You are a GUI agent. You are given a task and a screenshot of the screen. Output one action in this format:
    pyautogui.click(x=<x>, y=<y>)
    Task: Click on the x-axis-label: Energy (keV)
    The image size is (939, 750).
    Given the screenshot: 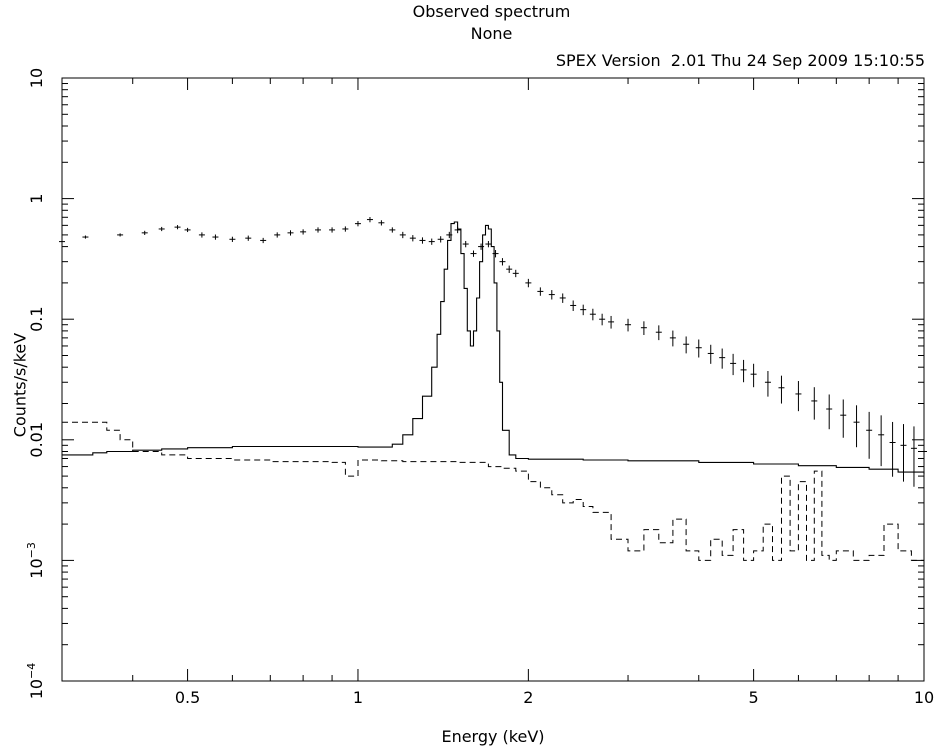 What is the action you would take?
    pyautogui.click(x=493, y=736)
    